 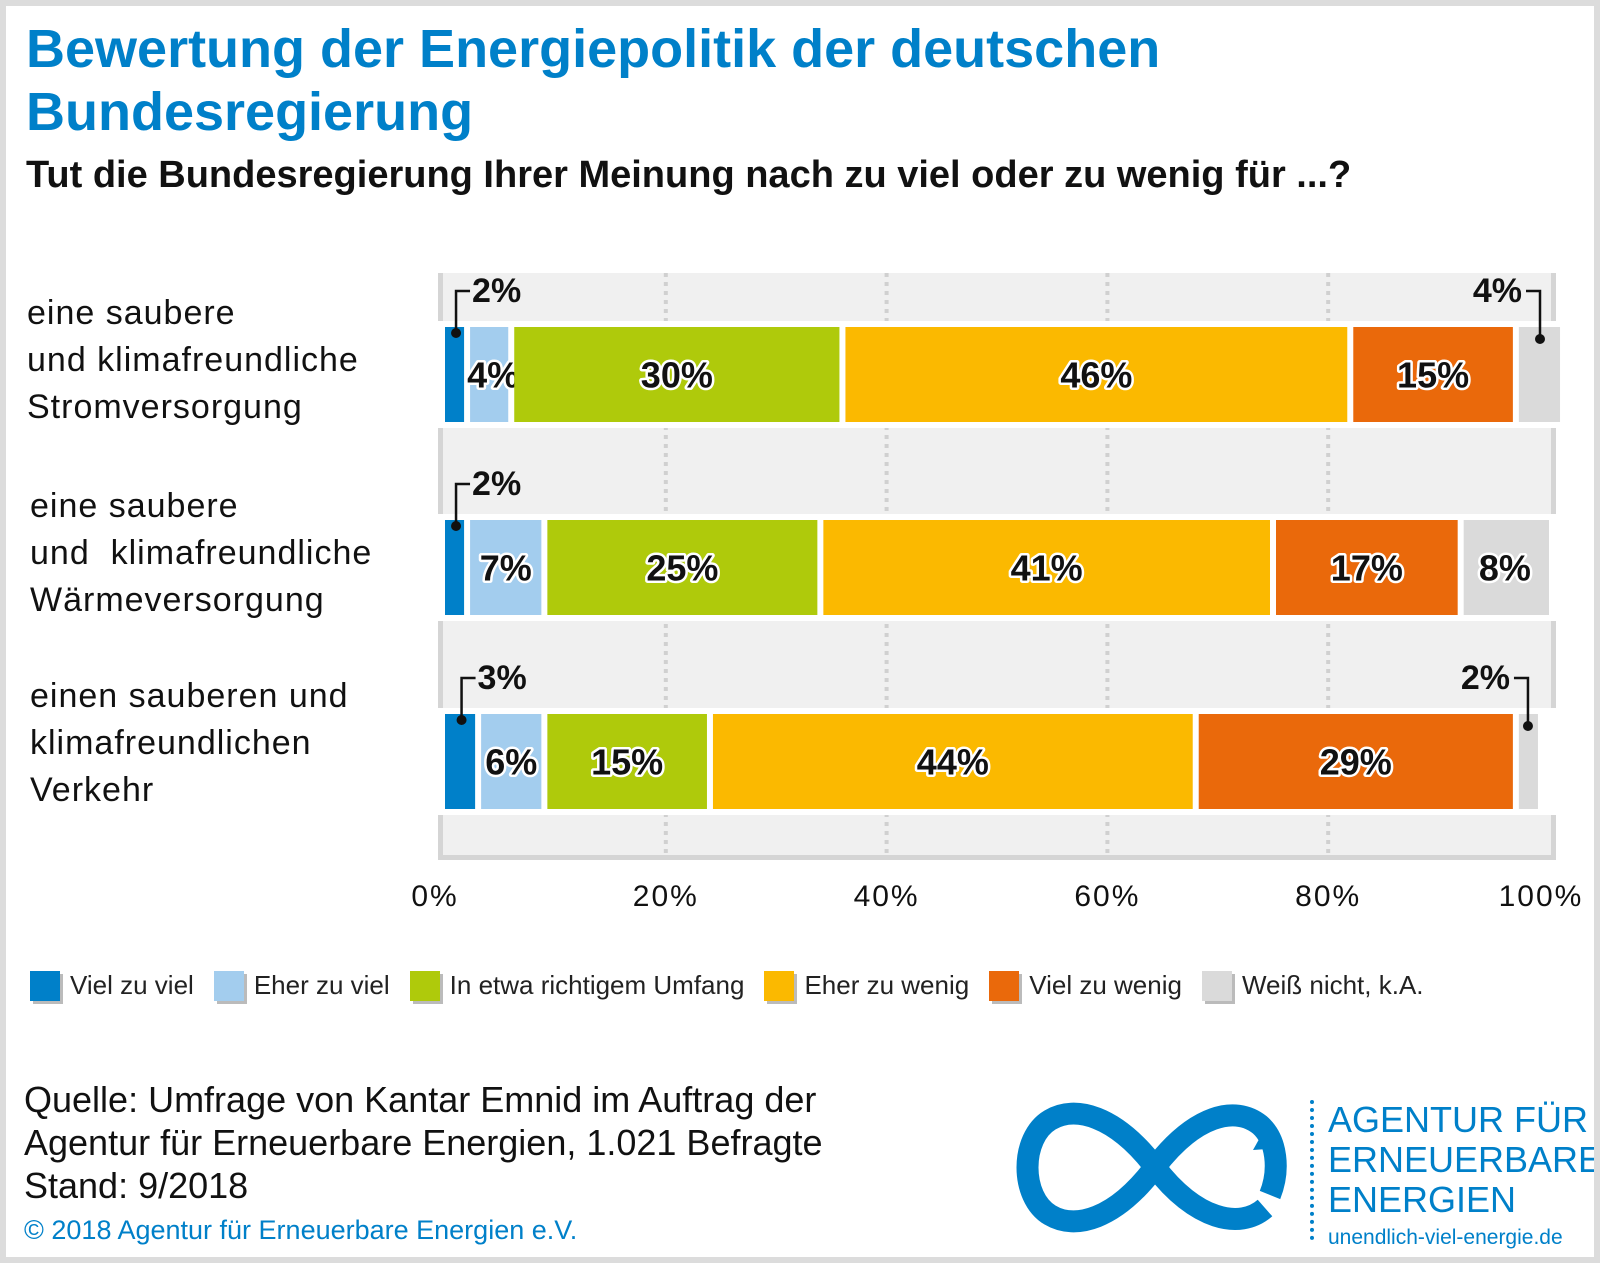 What do you see at coordinates (1445, 1237) in the screenshot?
I see `logo-url: unendlich-viel-energie.de` at bounding box center [1445, 1237].